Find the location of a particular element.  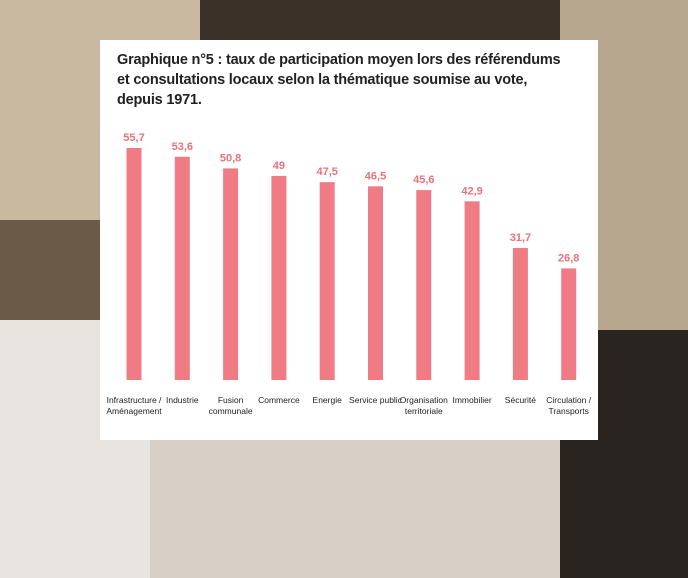

x-tick-label: Energie is located at coordinates (327, 400).